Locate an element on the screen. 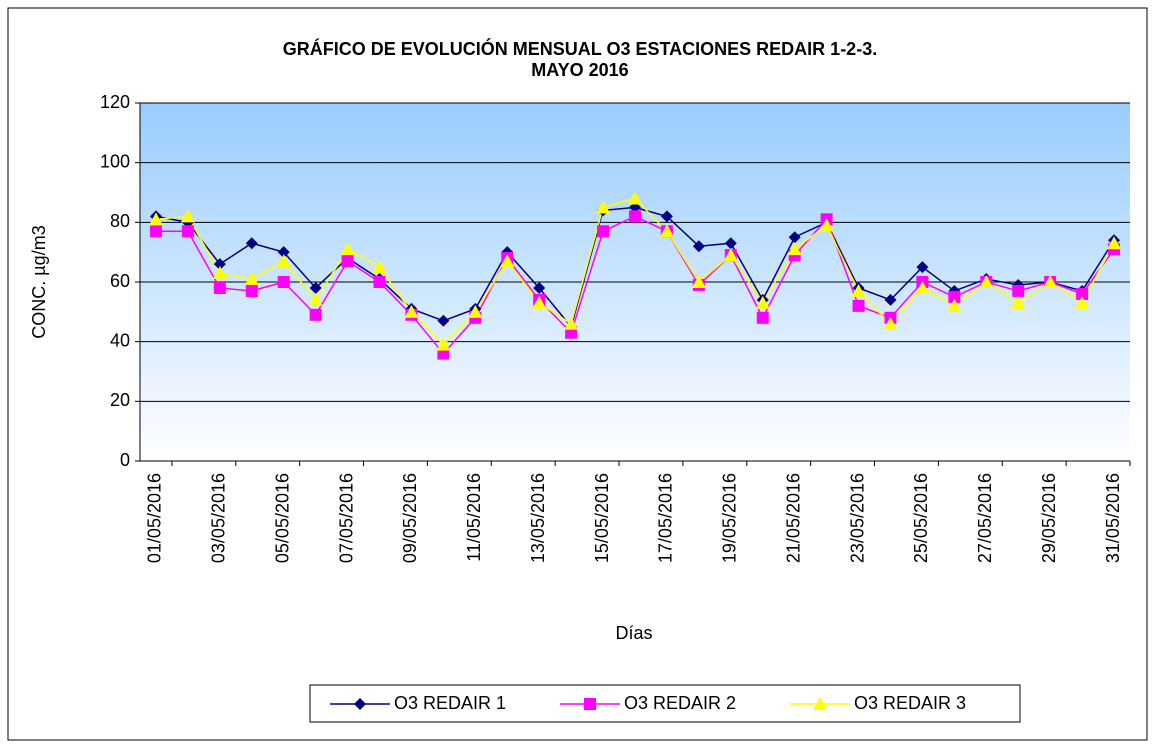 Image resolution: width=1155 pixels, height=747 pixels. legend-label: O3 REDAIR 3 is located at coordinates (910, 703).